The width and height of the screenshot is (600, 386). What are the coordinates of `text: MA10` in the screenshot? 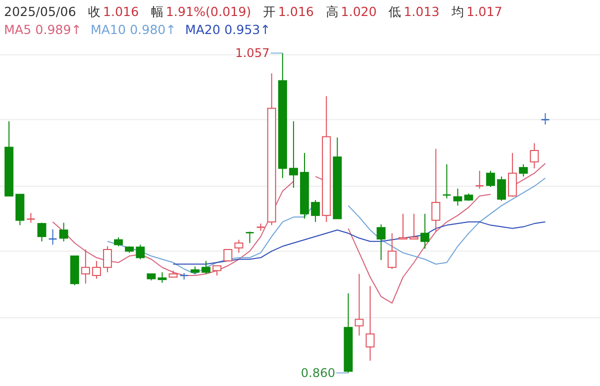 It's located at (108, 29).